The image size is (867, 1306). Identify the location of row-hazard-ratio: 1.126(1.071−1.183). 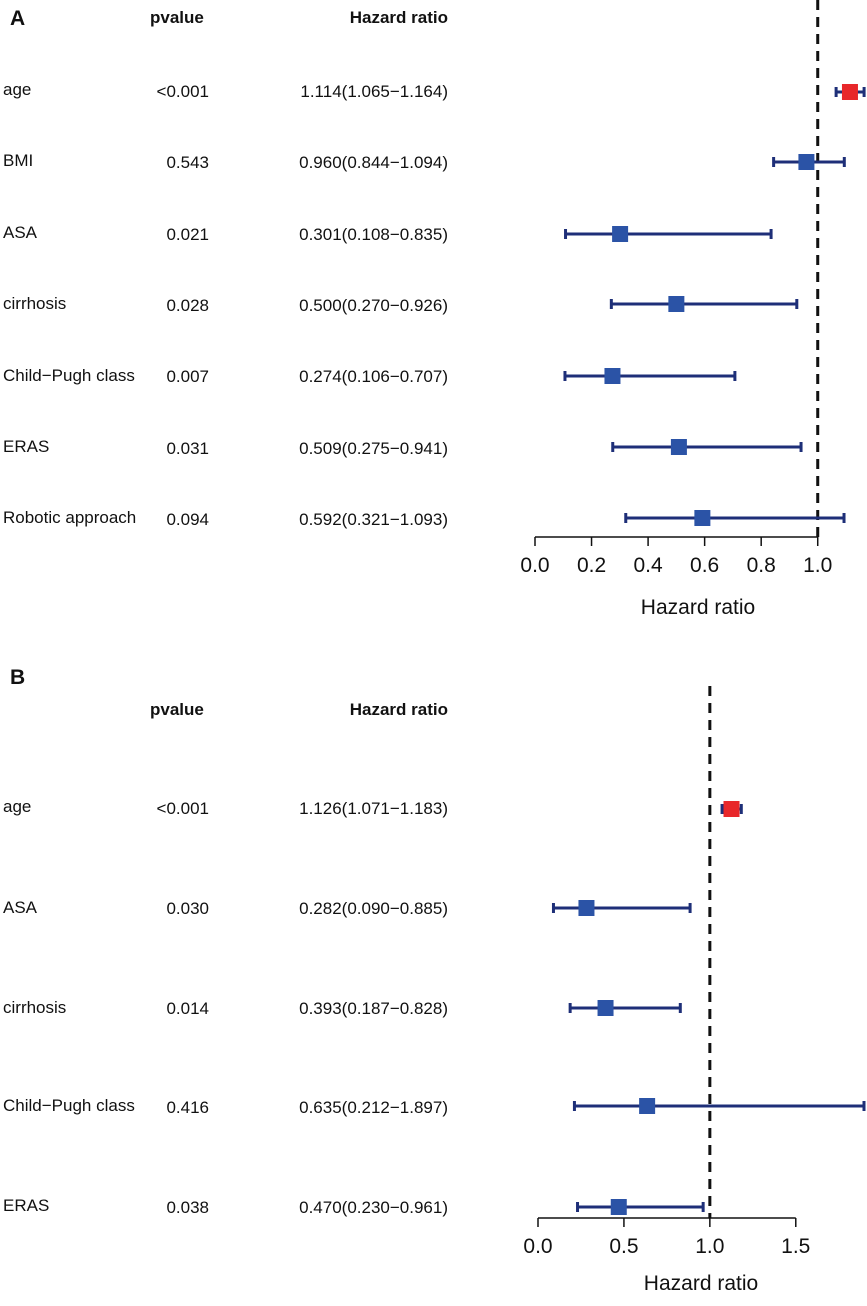
(373, 808).